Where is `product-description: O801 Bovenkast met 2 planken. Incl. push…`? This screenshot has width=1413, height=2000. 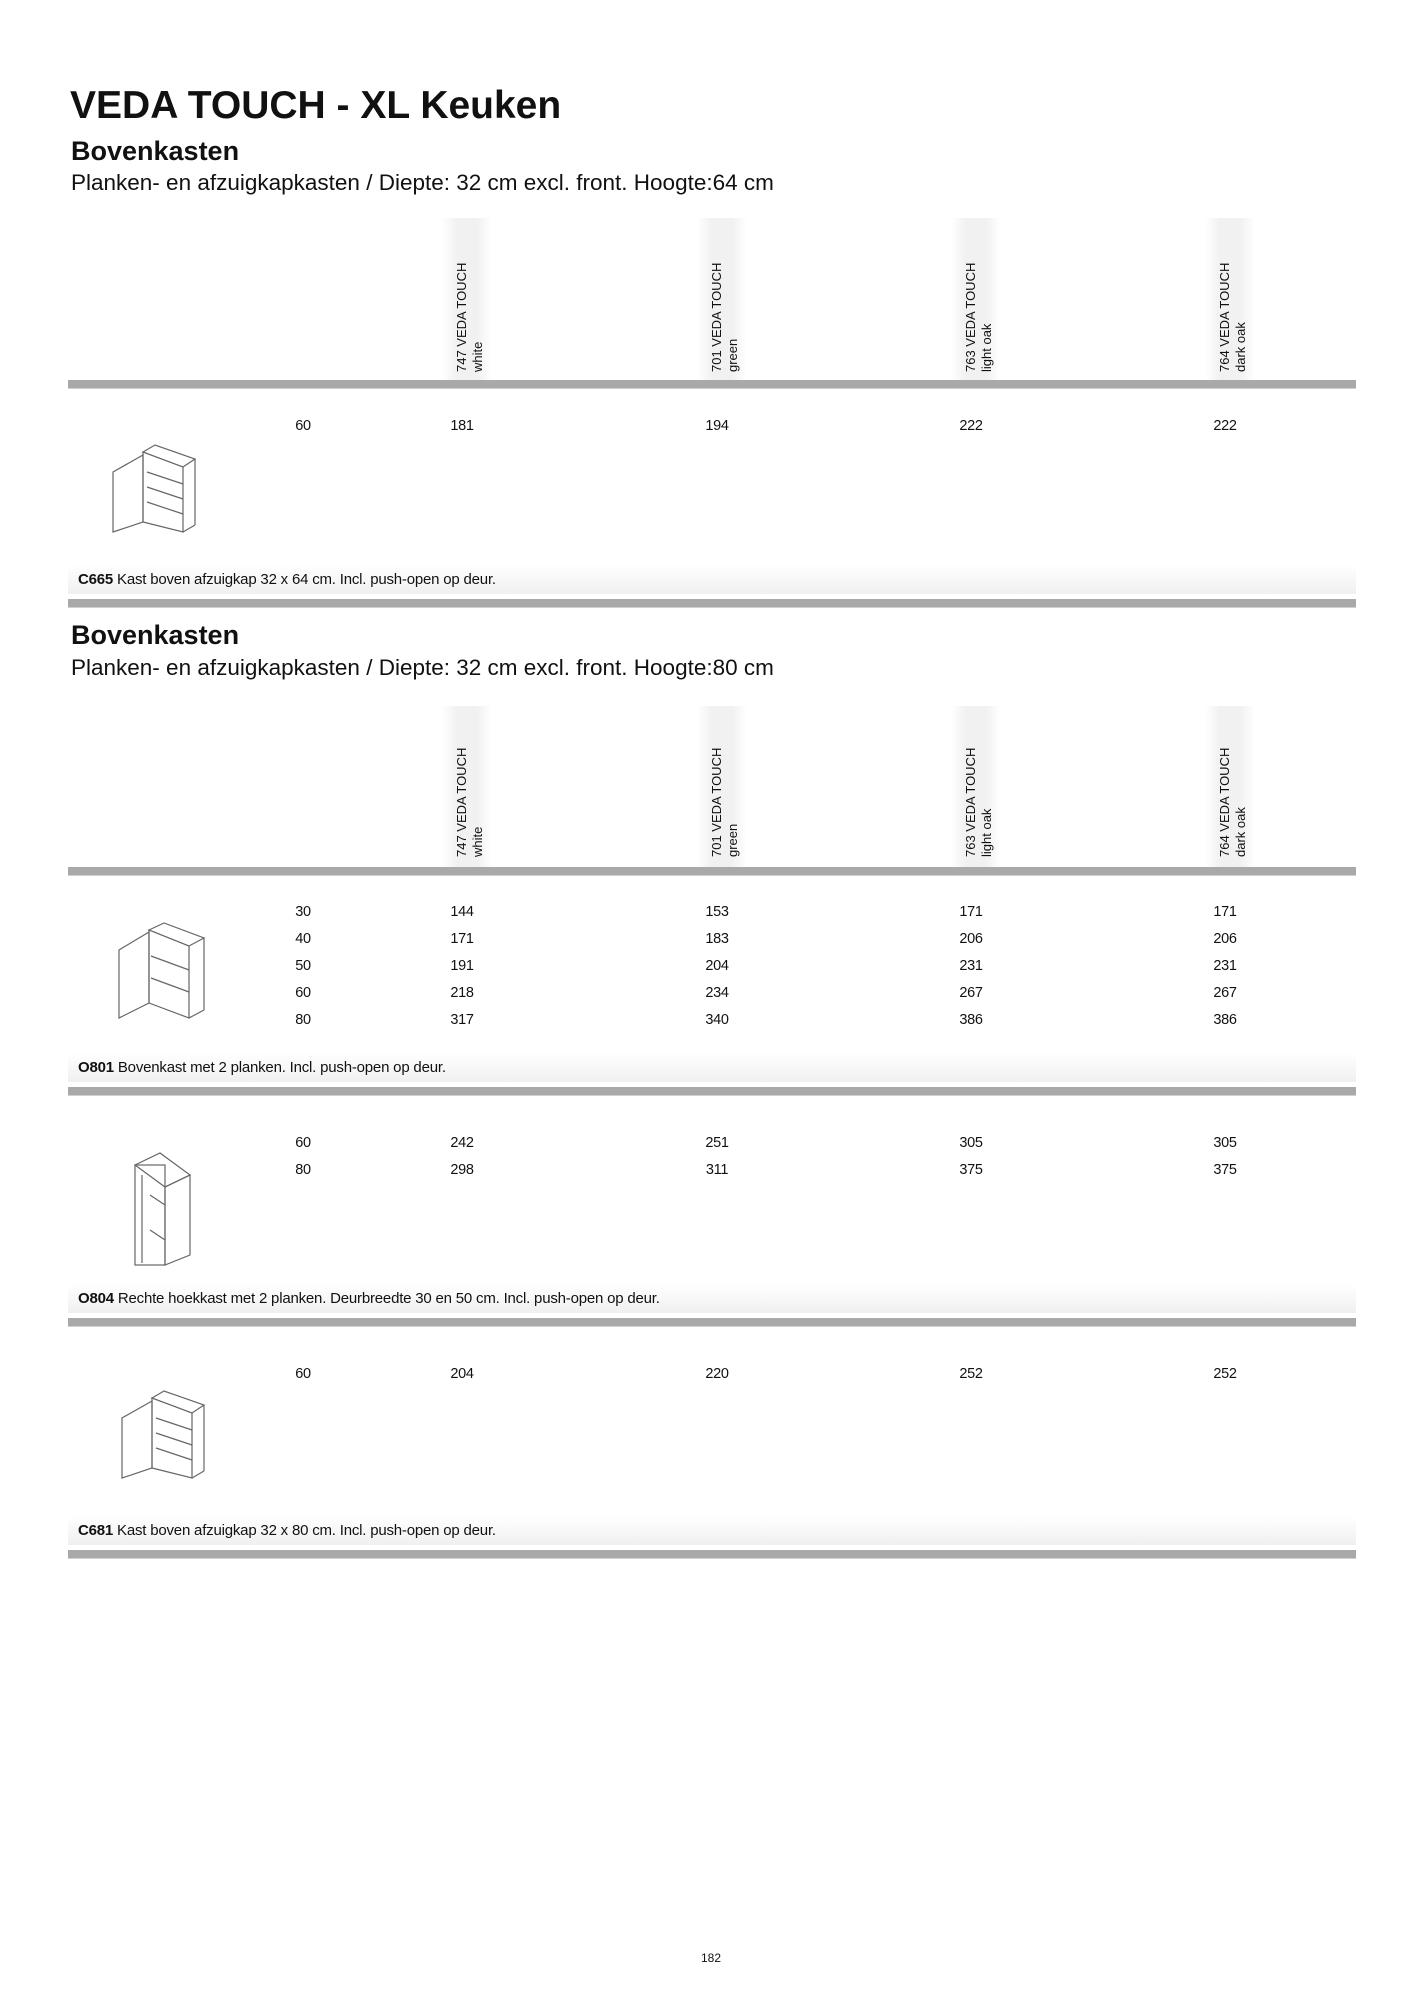 product-description: O801 Bovenkast met 2 planken. Incl. push… is located at coordinates (262, 1067).